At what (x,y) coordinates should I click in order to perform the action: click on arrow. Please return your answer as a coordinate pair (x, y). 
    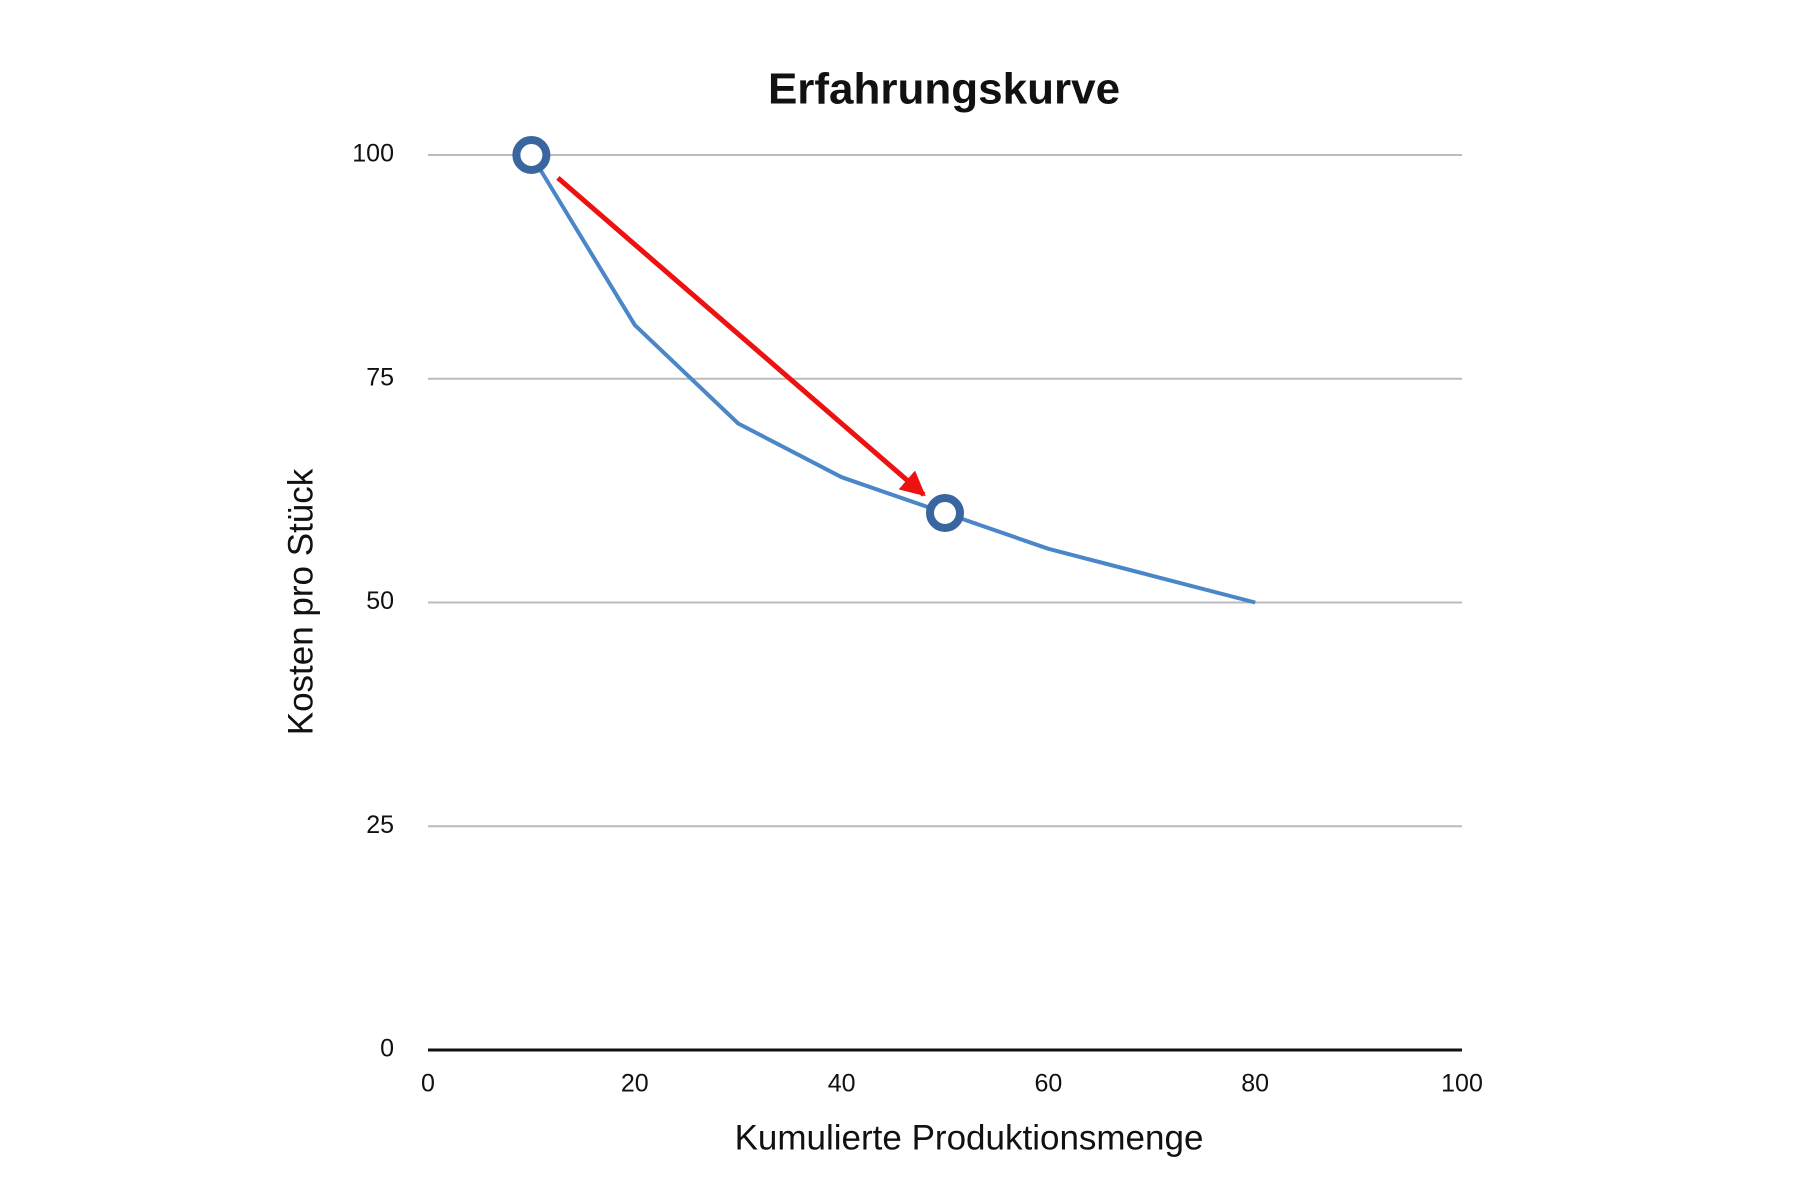
    Looking at the image, I should click on (741, 336).